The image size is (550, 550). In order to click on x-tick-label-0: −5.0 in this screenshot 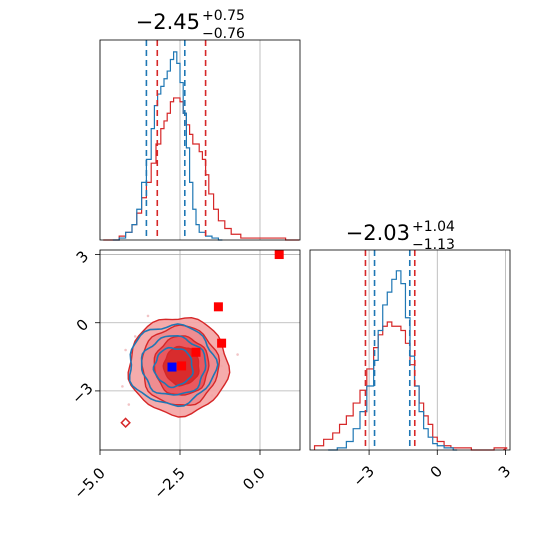, I will do `click(89, 483)`.